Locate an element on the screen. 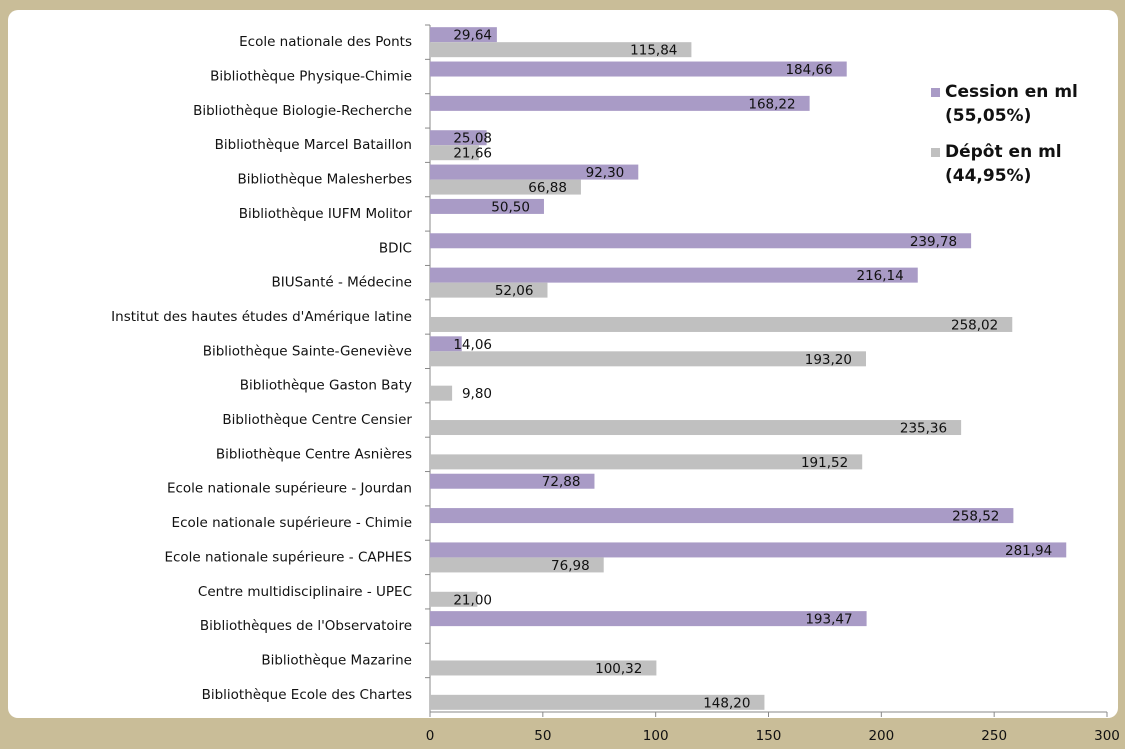 Image resolution: width=1125 pixels, height=749 pixels. x-tick-label: 150 is located at coordinates (769, 736).